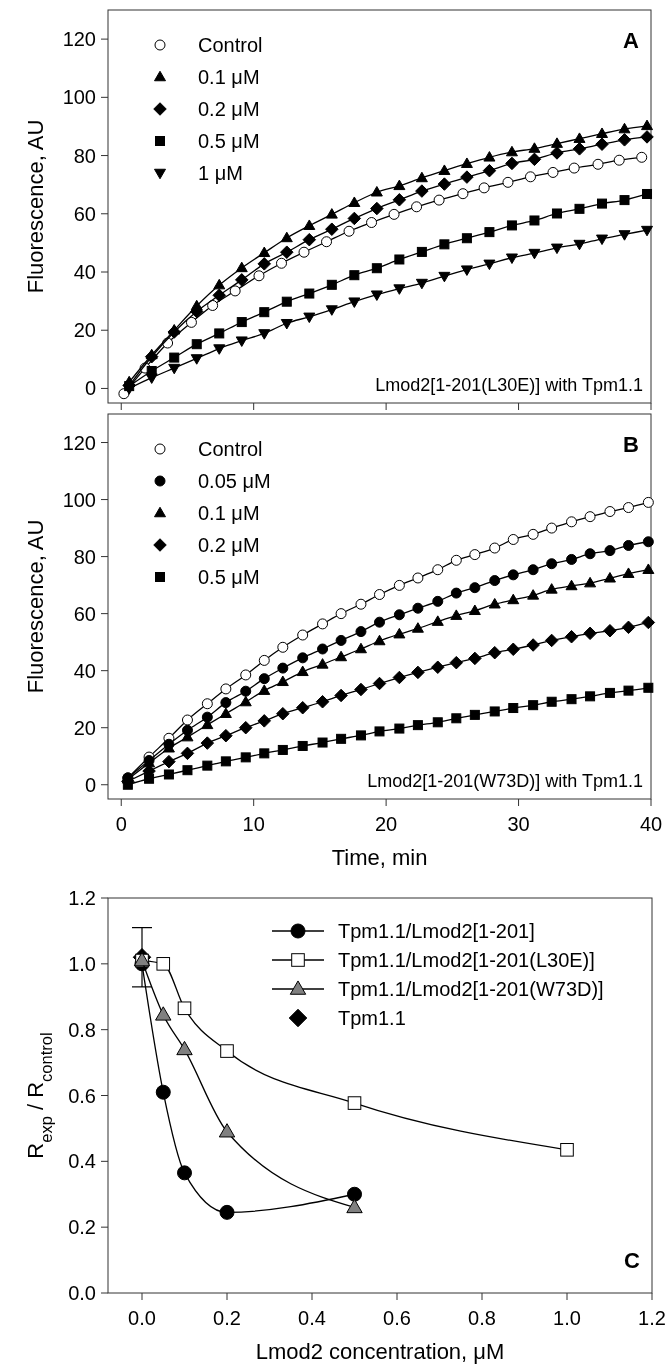 The image size is (668, 1371). Describe the element at coordinates (466, 960) in the screenshot. I see `legend-label: Tpm1.1/Lmod2[1-201(L30E)]` at that location.